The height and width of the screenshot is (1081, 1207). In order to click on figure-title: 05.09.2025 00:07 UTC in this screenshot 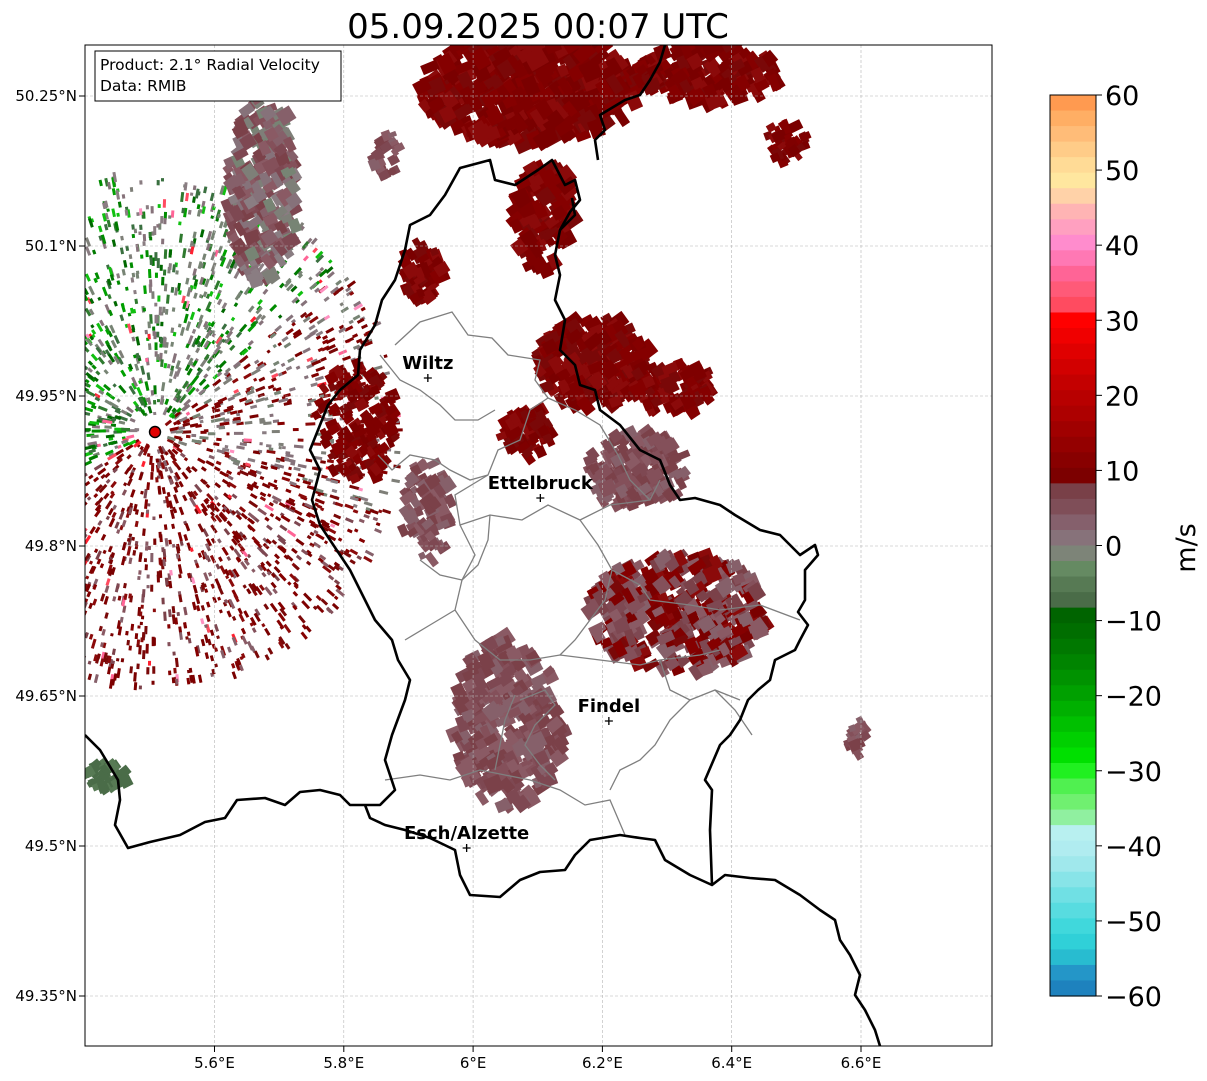, I will do `click(538, 27)`.